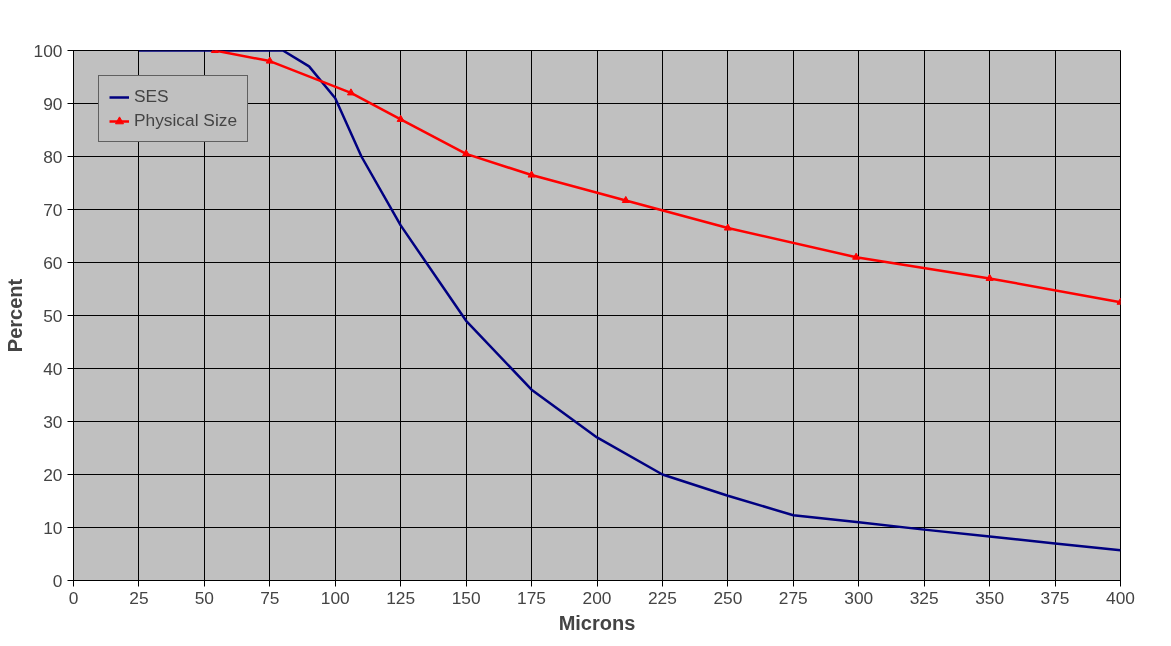  What do you see at coordinates (728, 597) in the screenshot?
I see `x-tick-label: 250` at bounding box center [728, 597].